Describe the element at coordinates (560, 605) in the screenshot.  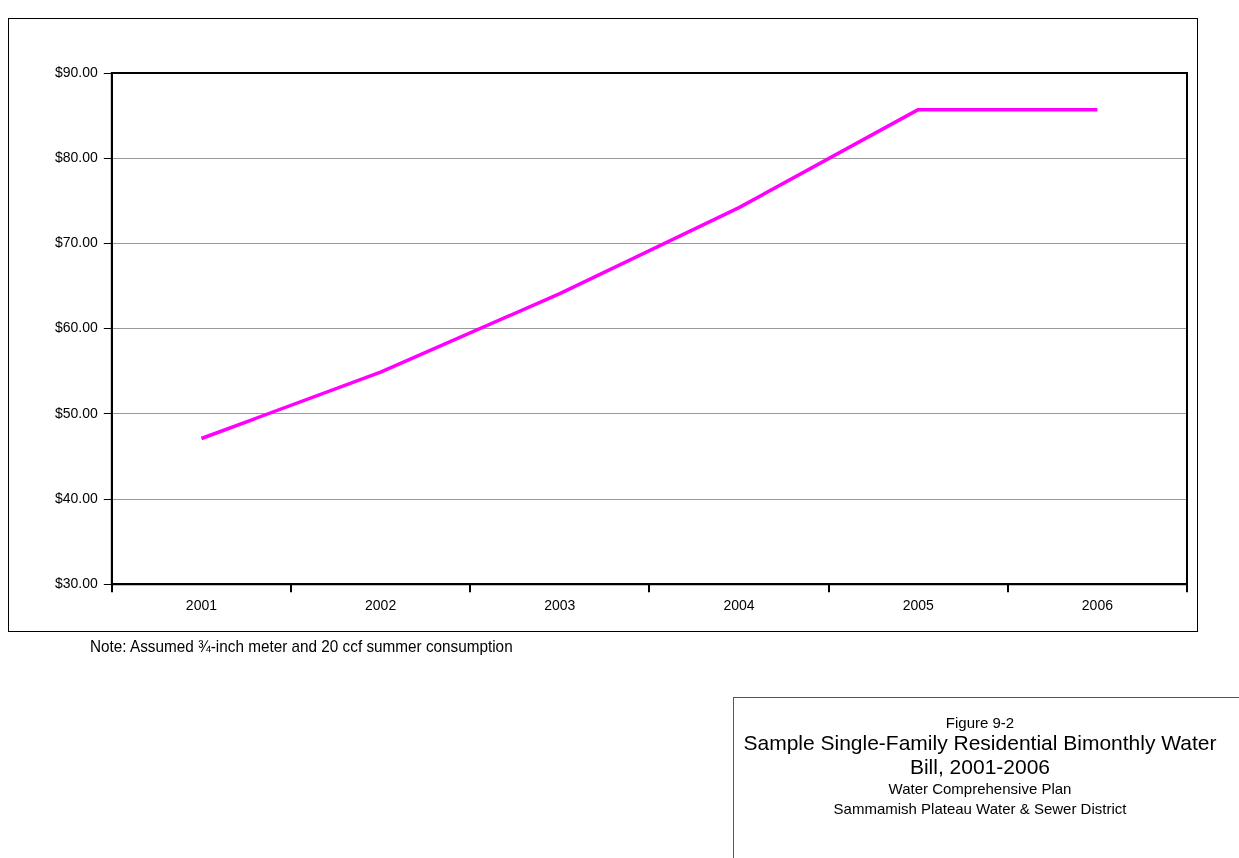
I see `x-tick-label: 2003` at that location.